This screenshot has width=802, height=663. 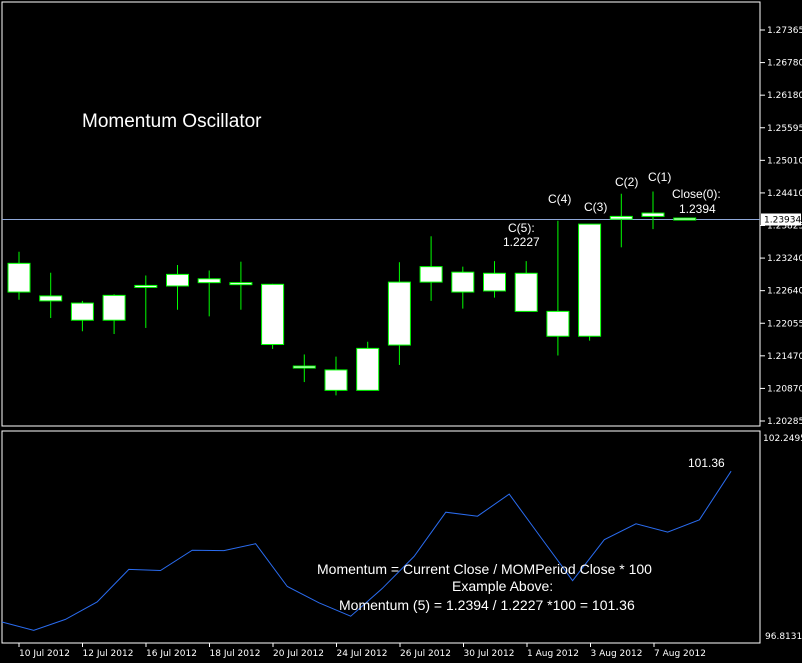 What do you see at coordinates (784, 227) in the screenshot?
I see `price-tick-label: 1.23825` at bounding box center [784, 227].